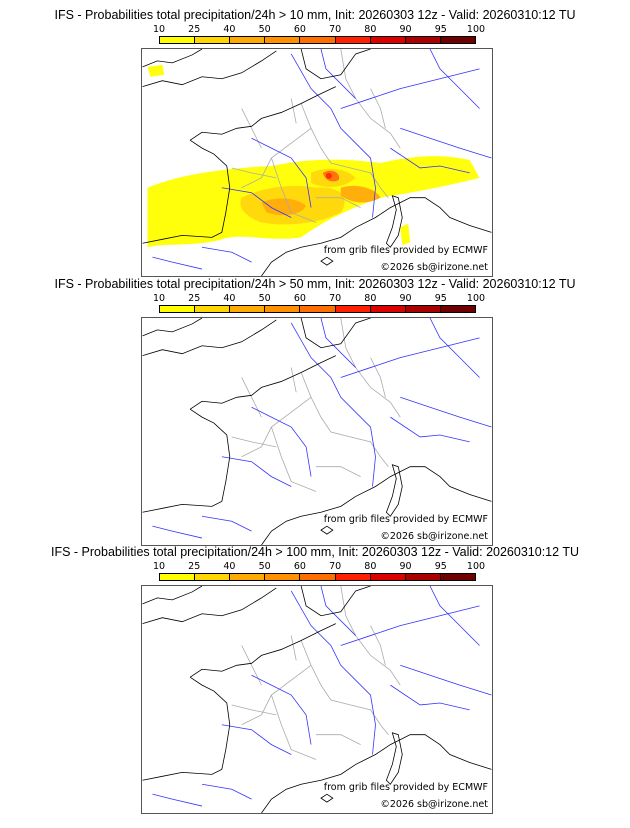  I want to click on precipitation-probability-field, so click(313, 156).